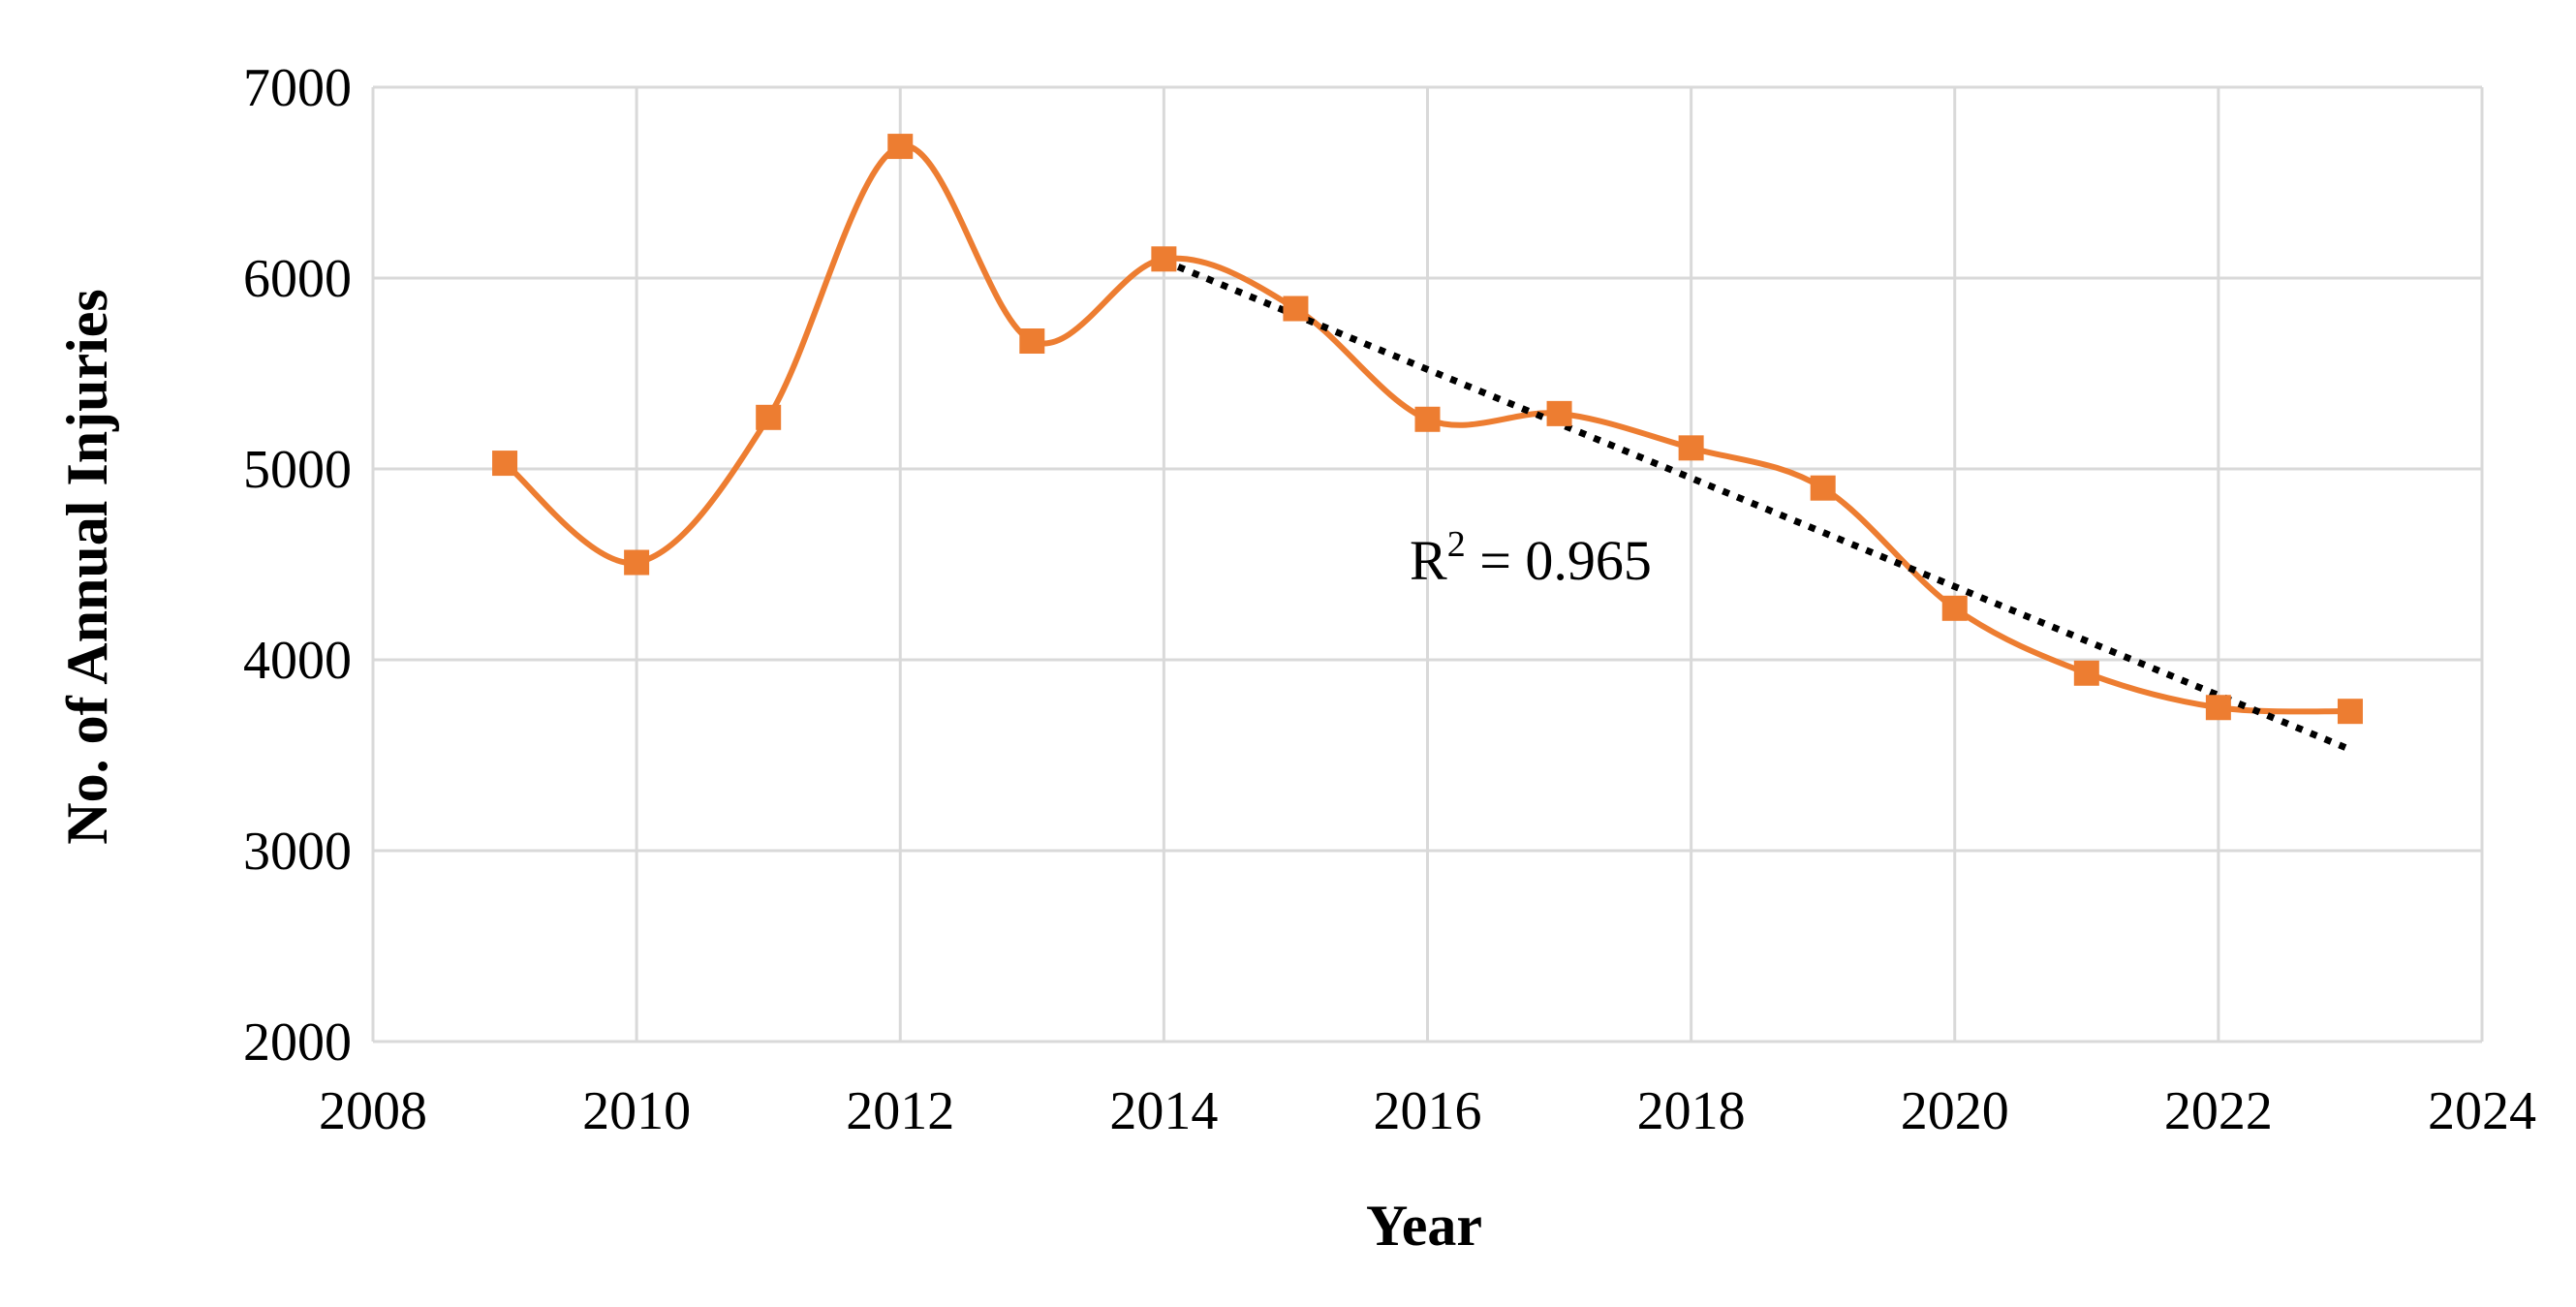 The image size is (2576, 1307). What do you see at coordinates (297, 852) in the screenshot?
I see `y-tick-label: 3000` at bounding box center [297, 852].